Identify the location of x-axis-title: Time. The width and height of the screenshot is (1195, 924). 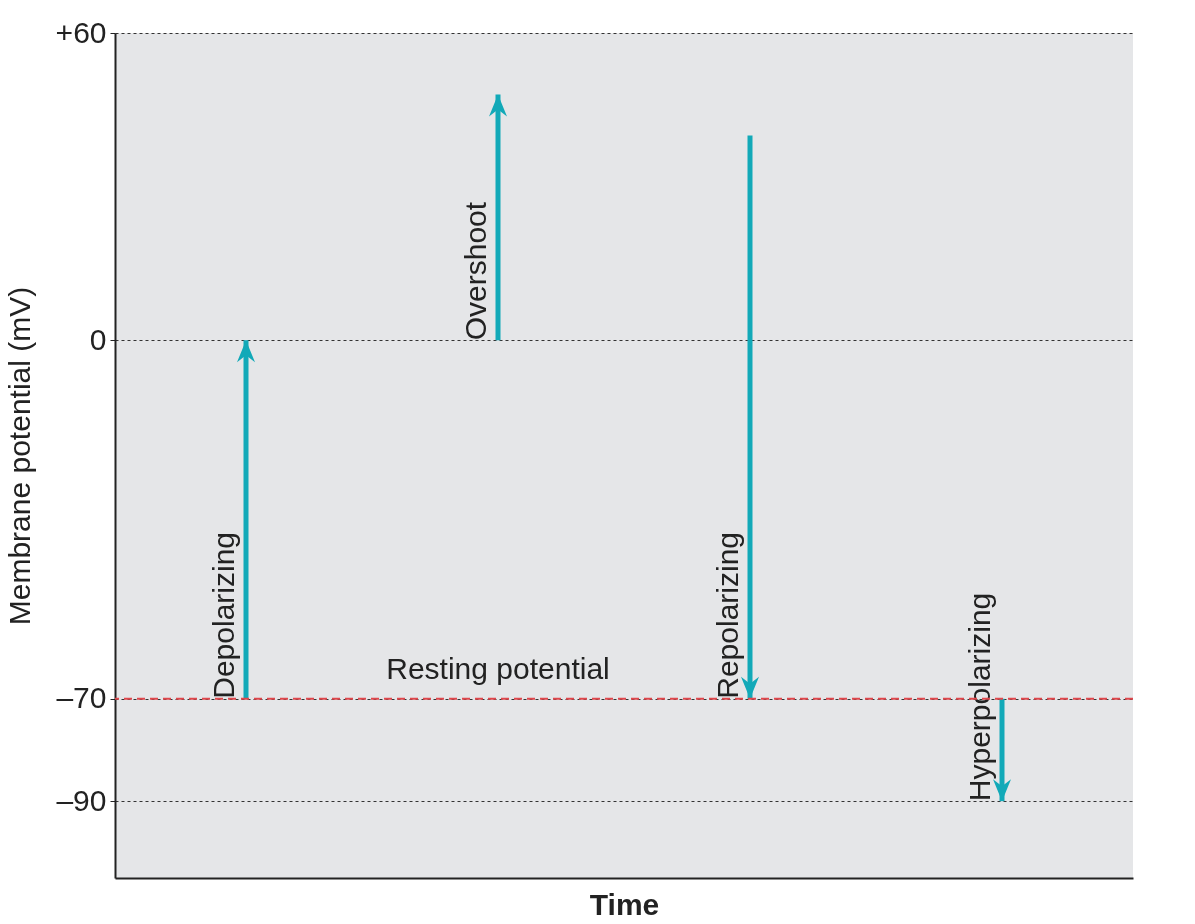
(624, 904).